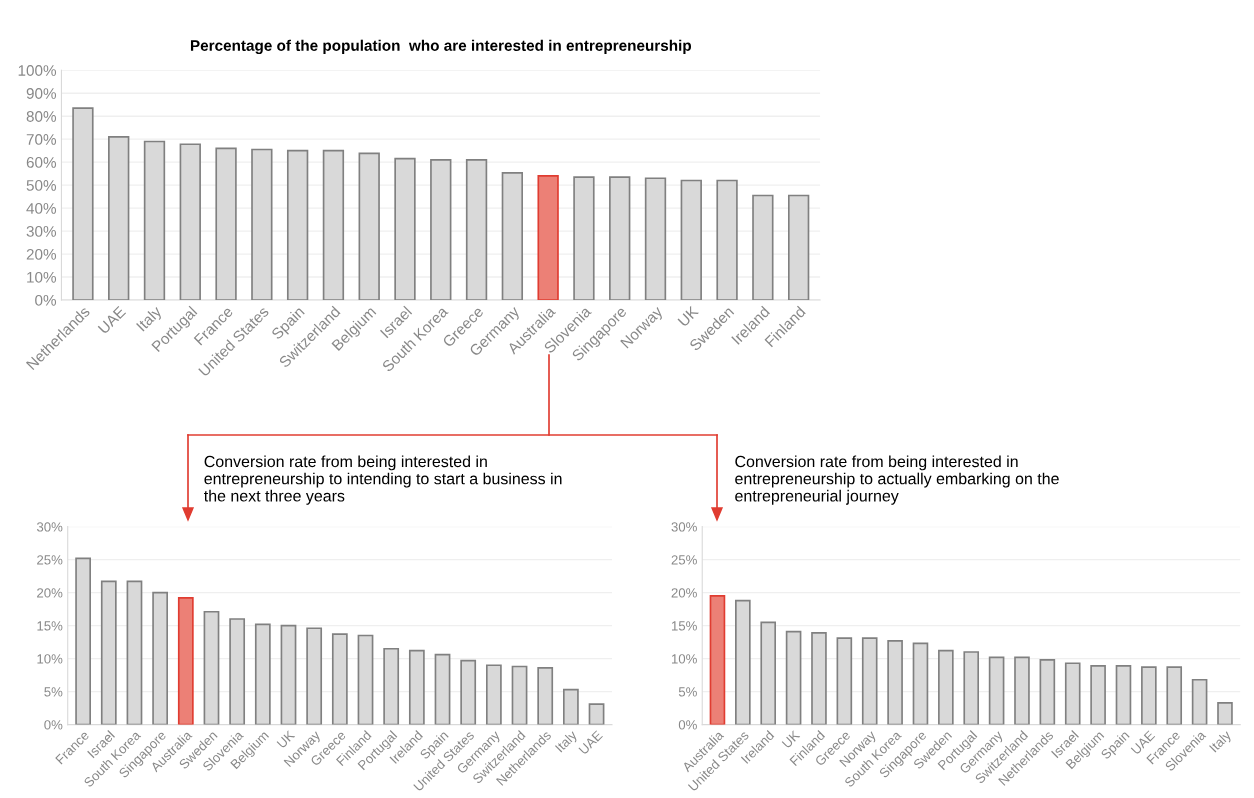 The height and width of the screenshot is (798, 1254). Describe the element at coordinates (41, 208) in the screenshot. I see `y-tick-label: 40%` at that location.